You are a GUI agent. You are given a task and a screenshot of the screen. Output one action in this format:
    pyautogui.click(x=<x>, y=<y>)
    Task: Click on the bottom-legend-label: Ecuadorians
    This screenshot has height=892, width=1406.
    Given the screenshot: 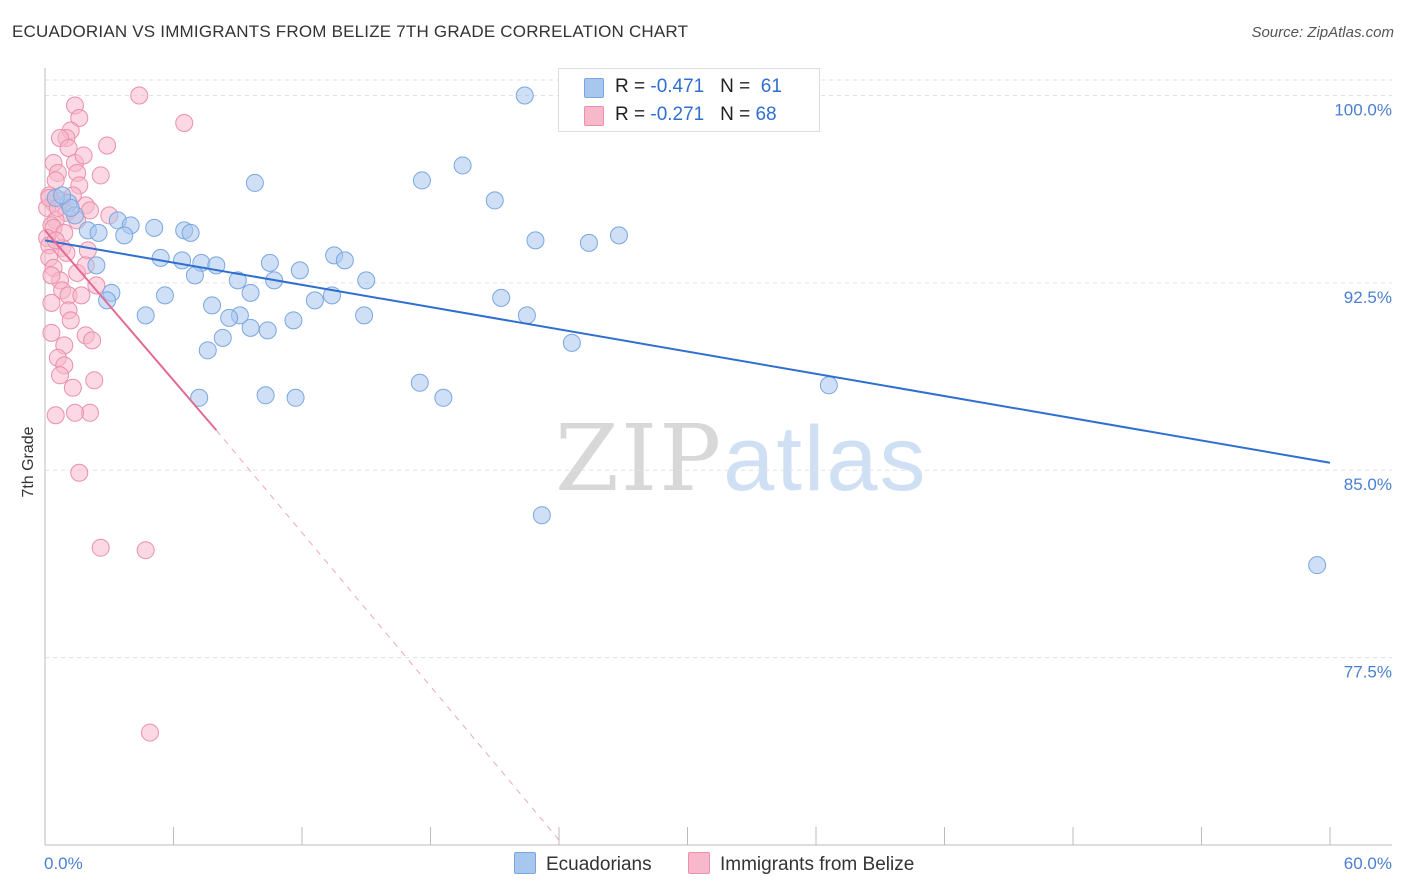 What is the action you would take?
    pyautogui.click(x=599, y=864)
    